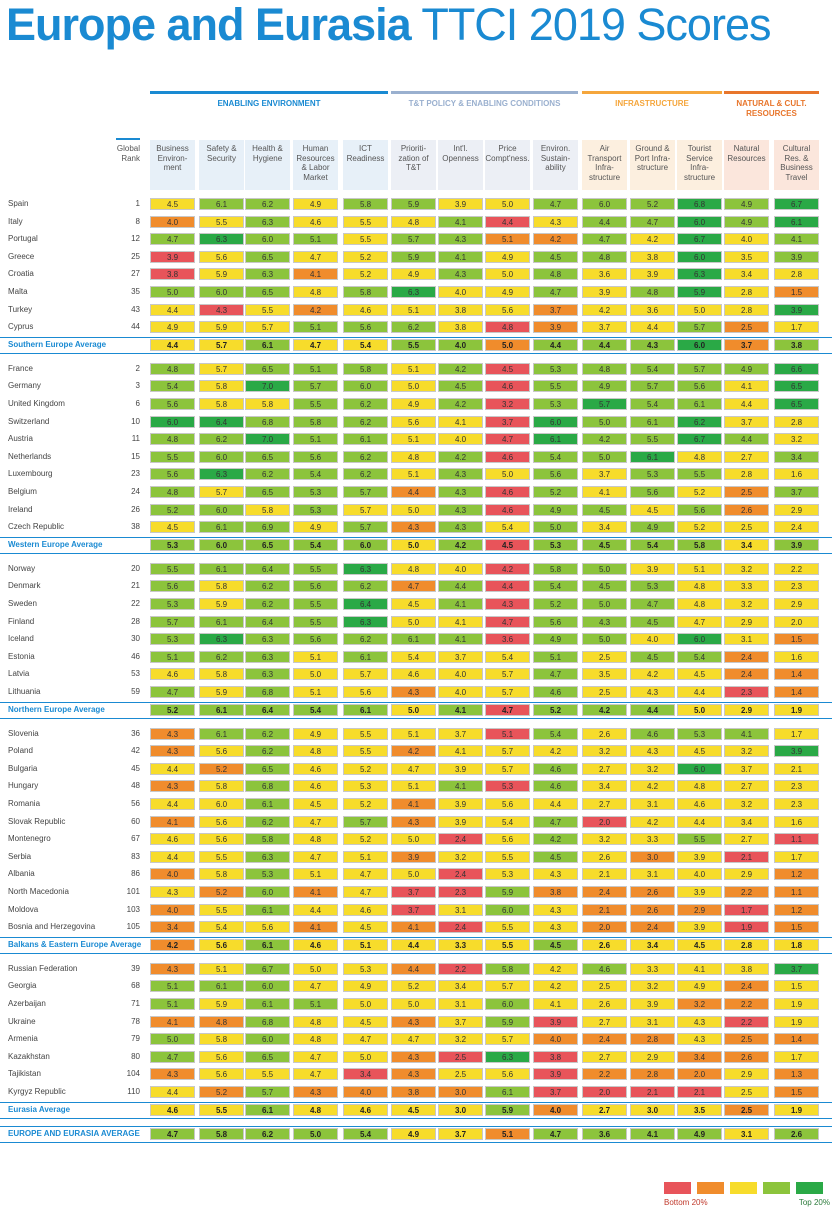  What do you see at coordinates (55, 544) in the screenshot?
I see `country-name: Western Europe Average` at bounding box center [55, 544].